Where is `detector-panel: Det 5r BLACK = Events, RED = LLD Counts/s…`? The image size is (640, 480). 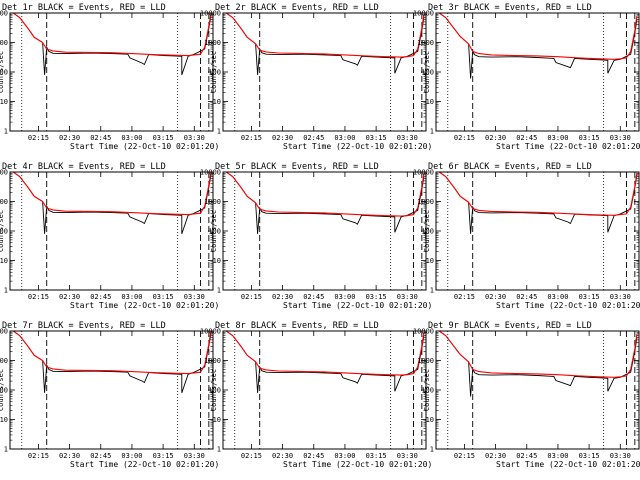 detector-panel: Det 5r BLACK = Events, RED = LLD Counts/s… is located at coordinates (316, 236).